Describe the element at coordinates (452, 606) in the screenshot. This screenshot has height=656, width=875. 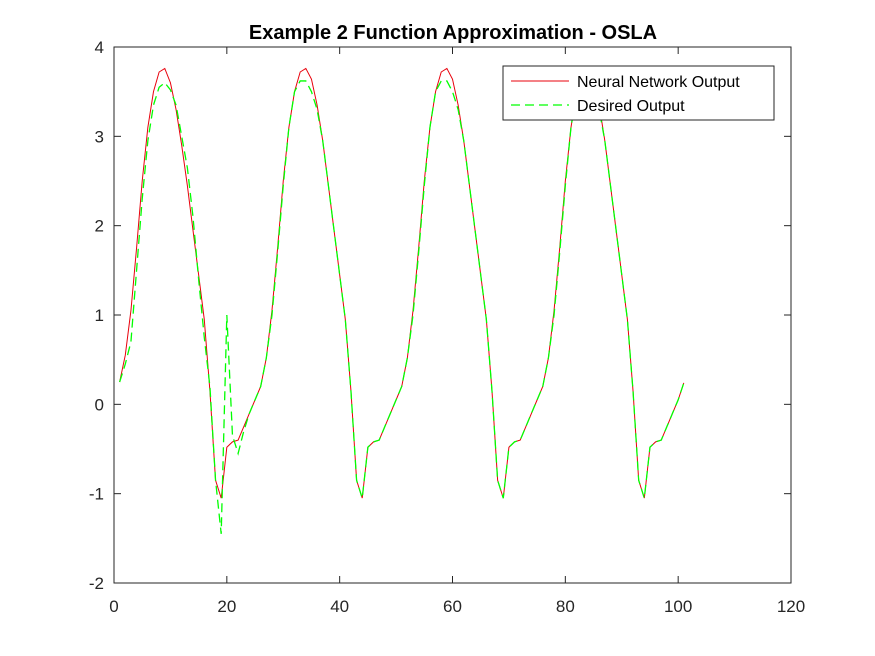
I see `x-tick-label: 60` at that location.